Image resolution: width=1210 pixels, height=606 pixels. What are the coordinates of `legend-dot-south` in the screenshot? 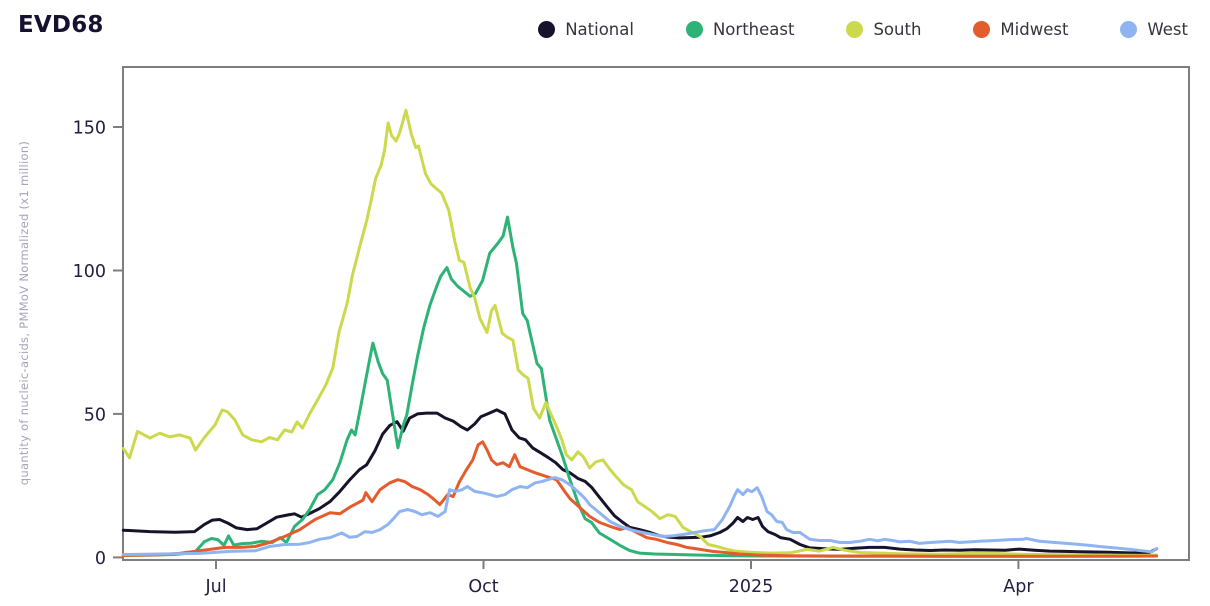 It's located at (855, 29).